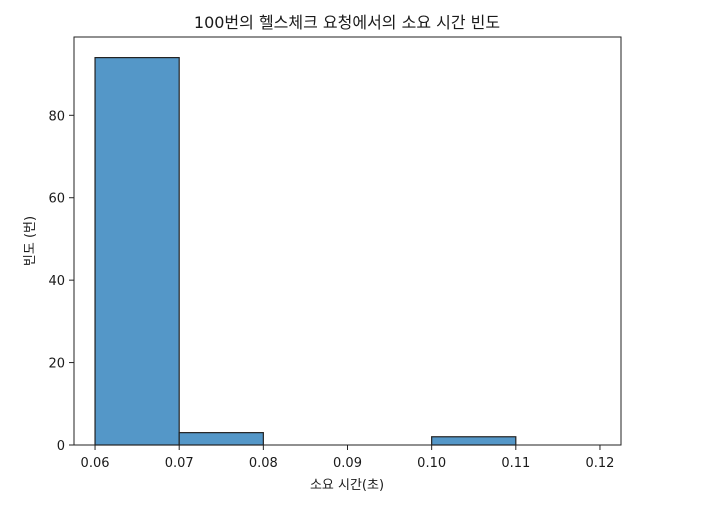 This screenshot has height=508, width=720. Describe the element at coordinates (431, 463) in the screenshot. I see `x-tick-label: 0.10` at that location.